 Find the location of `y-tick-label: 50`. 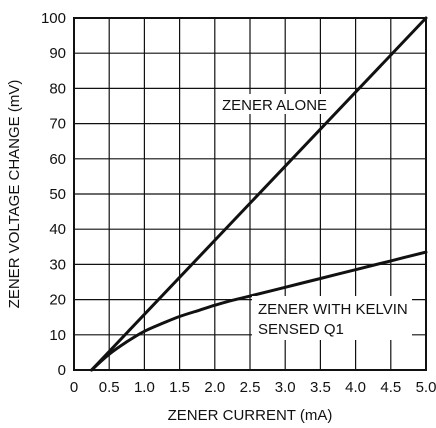

y-tick-label: 50 is located at coordinates (57, 194).